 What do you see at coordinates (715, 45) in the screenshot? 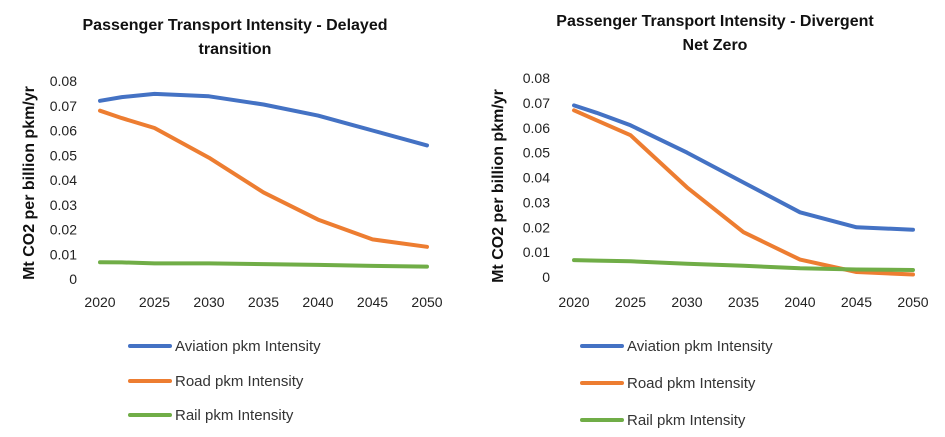
I see `chart-title-line-2: Net Zero` at bounding box center [715, 45].